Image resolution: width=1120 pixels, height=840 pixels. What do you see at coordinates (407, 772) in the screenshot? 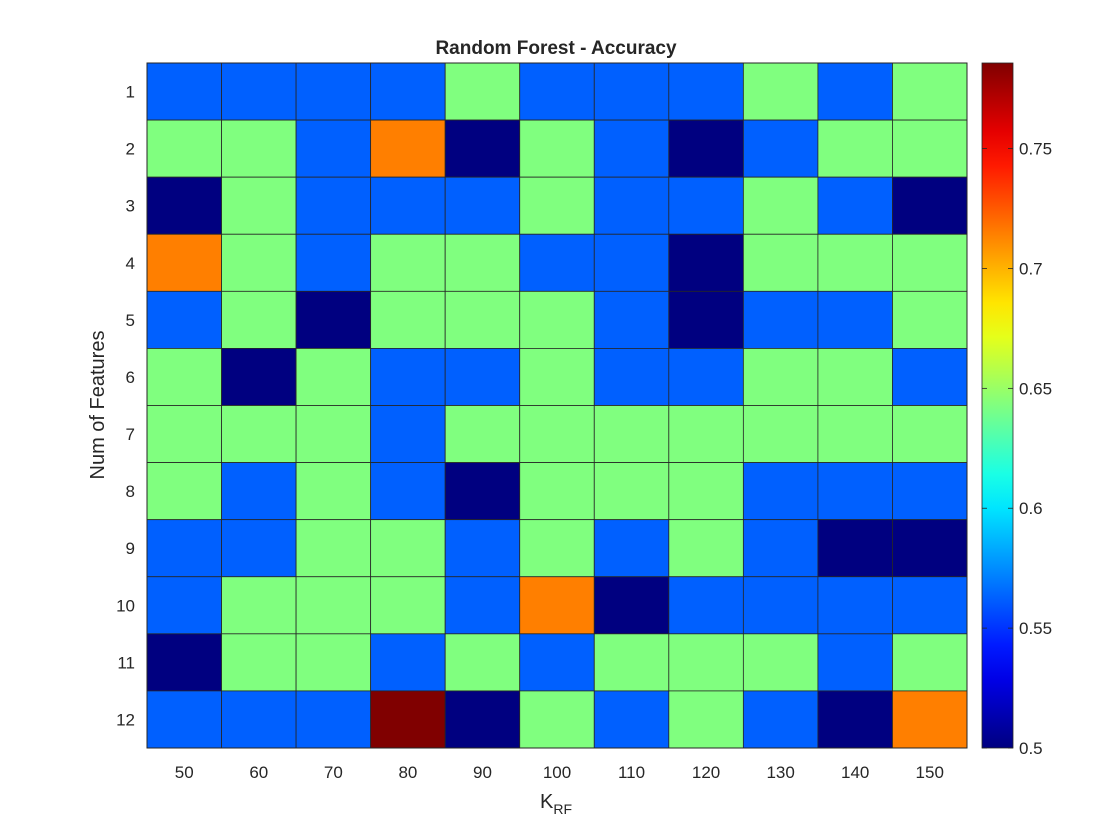
I see `x-tick-label: 80` at bounding box center [407, 772].